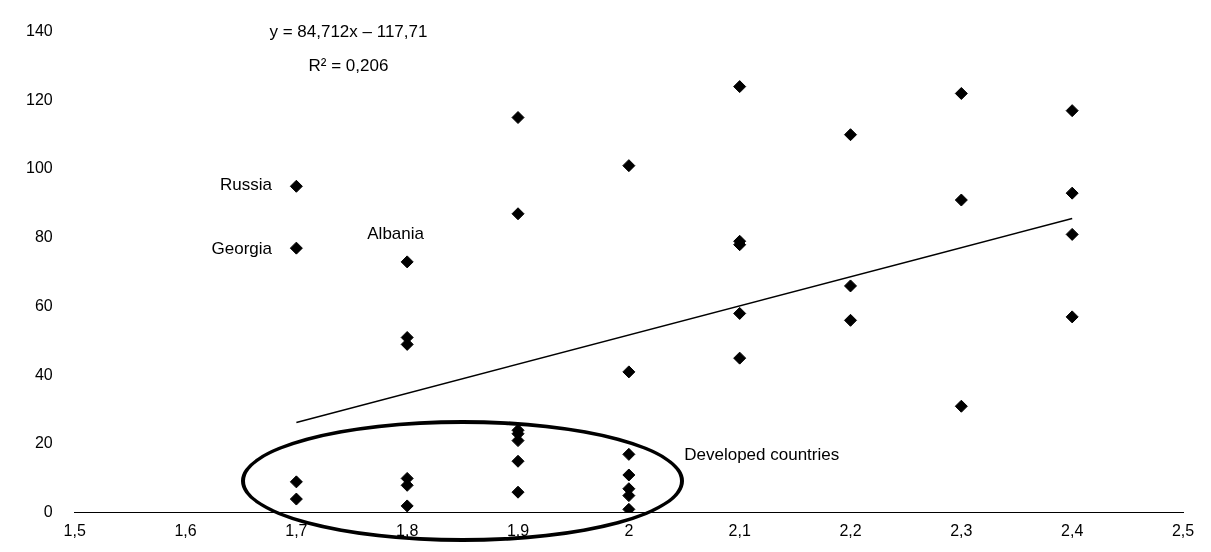 The image size is (1211, 552). I want to click on y-tick-label: 120, so click(39, 99).